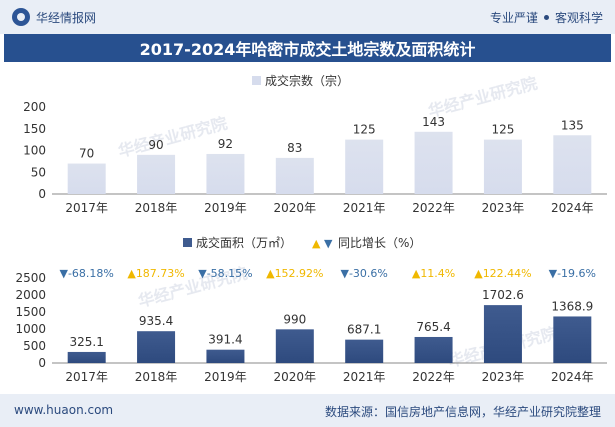 The image size is (615, 427). I want to click on growth-label: ▲11.4%, so click(433, 273).